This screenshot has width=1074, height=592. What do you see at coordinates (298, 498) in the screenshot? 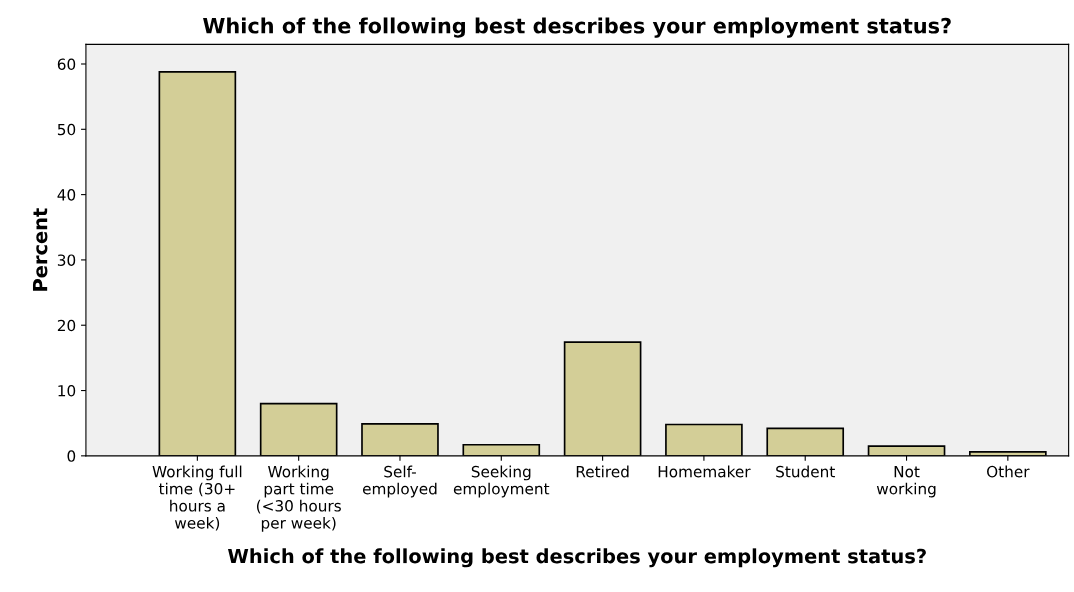
I see `x-tick-label: Working part time (<30 hours per week)` at bounding box center [298, 498].